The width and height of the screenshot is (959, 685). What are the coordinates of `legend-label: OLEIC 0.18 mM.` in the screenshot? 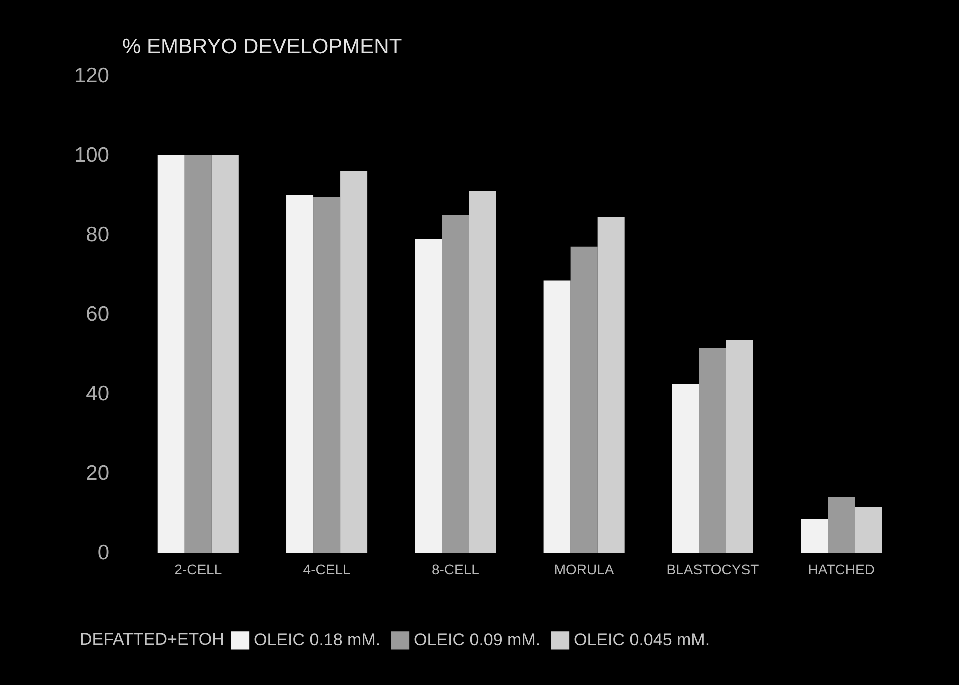 It's located at (317, 640).